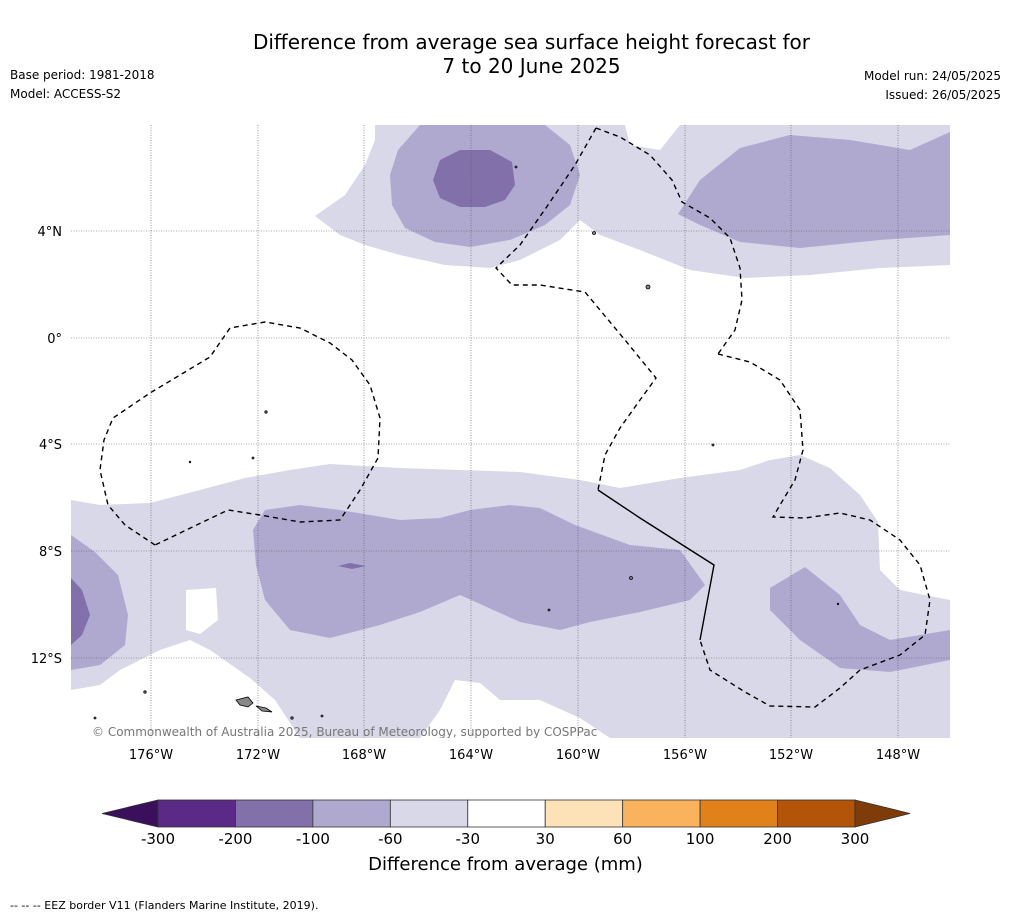 This screenshot has height=919, width=1011. What do you see at coordinates (471, 755) in the screenshot?
I see `lon-label-164w: 164°W` at bounding box center [471, 755].